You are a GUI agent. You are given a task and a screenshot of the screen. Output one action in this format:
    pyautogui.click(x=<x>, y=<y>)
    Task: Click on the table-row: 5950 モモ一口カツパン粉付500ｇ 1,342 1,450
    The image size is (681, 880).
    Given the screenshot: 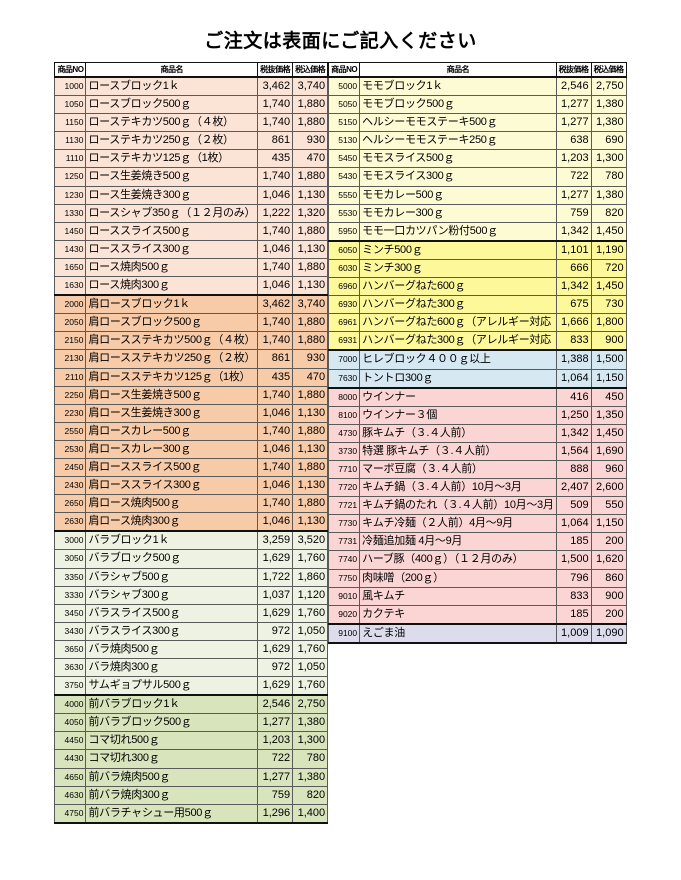 What is the action you would take?
    pyautogui.click(x=477, y=231)
    